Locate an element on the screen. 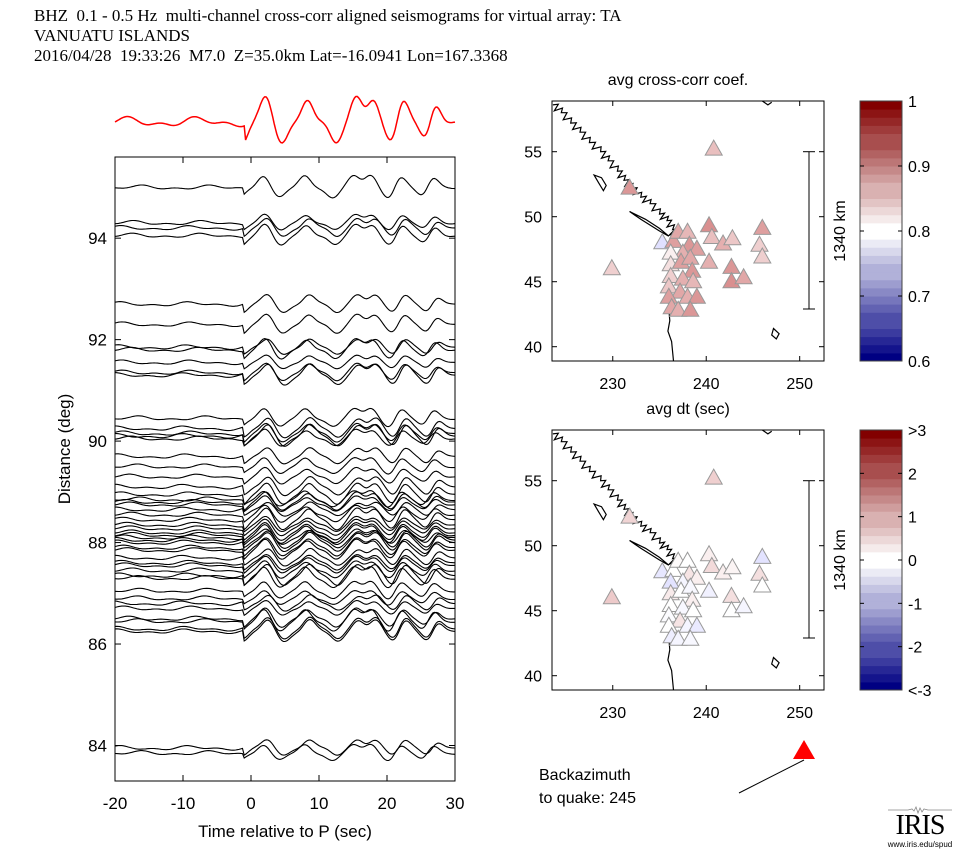 The width and height of the screenshot is (972, 868). y-tick-label: 84 is located at coordinates (97, 745).